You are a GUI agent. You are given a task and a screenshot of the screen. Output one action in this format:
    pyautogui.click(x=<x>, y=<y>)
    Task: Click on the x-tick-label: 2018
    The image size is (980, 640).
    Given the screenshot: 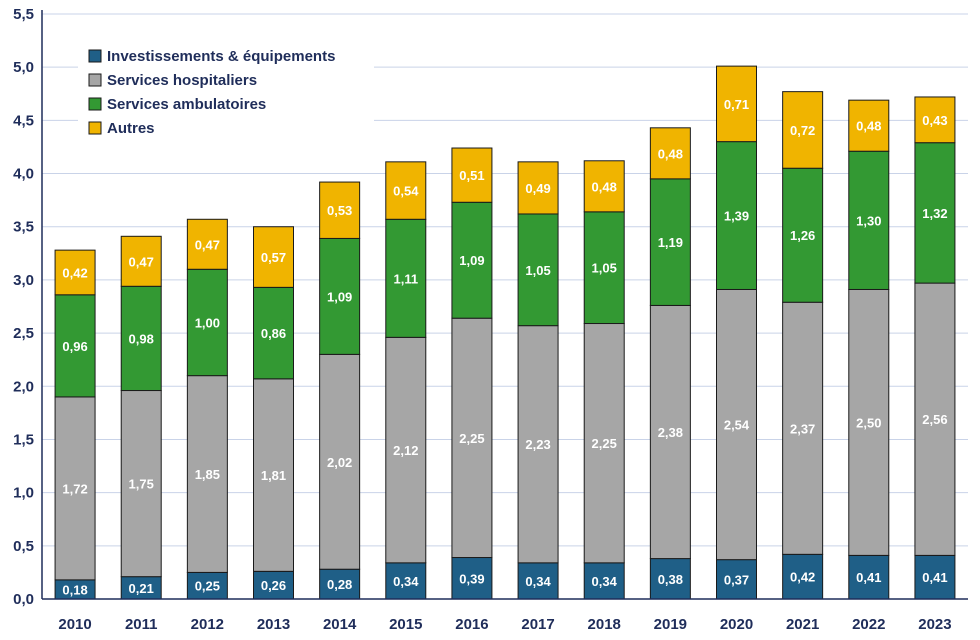 What is the action you would take?
    pyautogui.click(x=604, y=624)
    